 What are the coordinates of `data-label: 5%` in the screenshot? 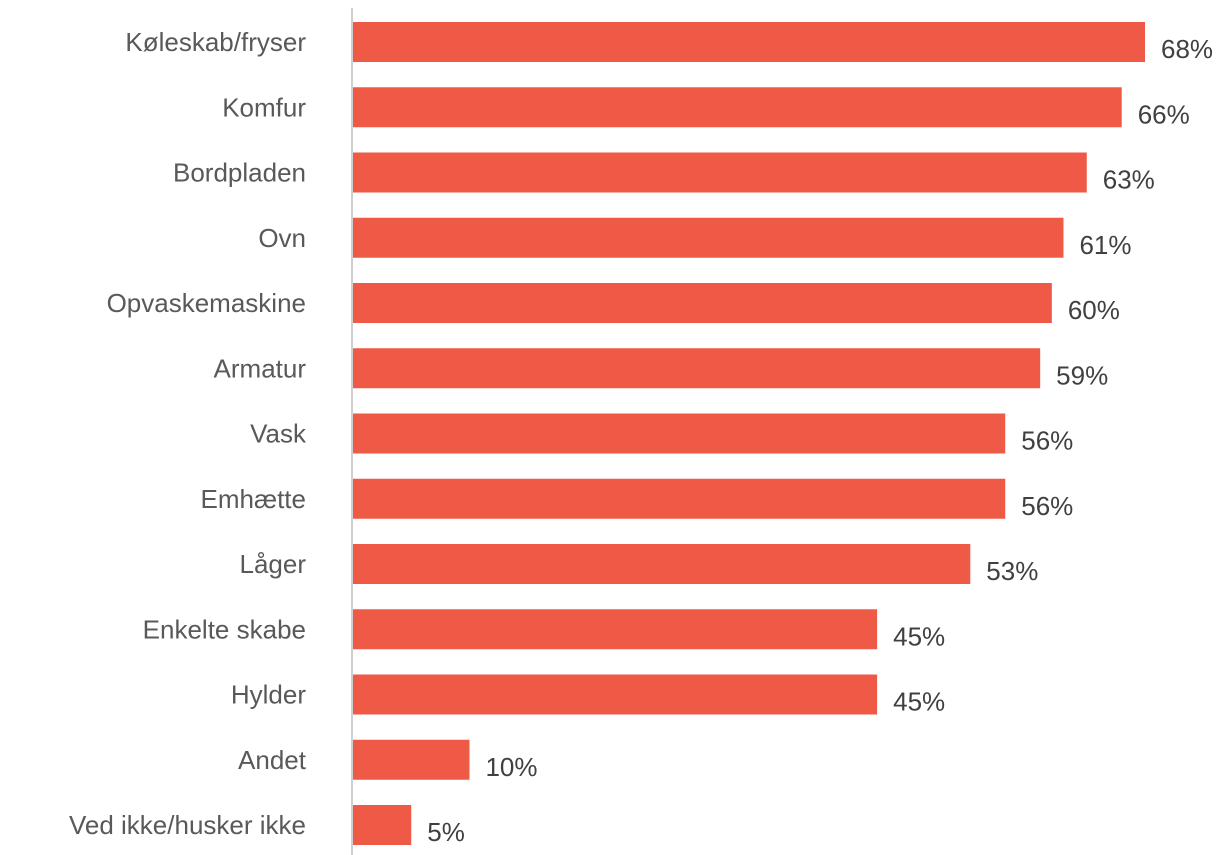 It's located at (446, 832).